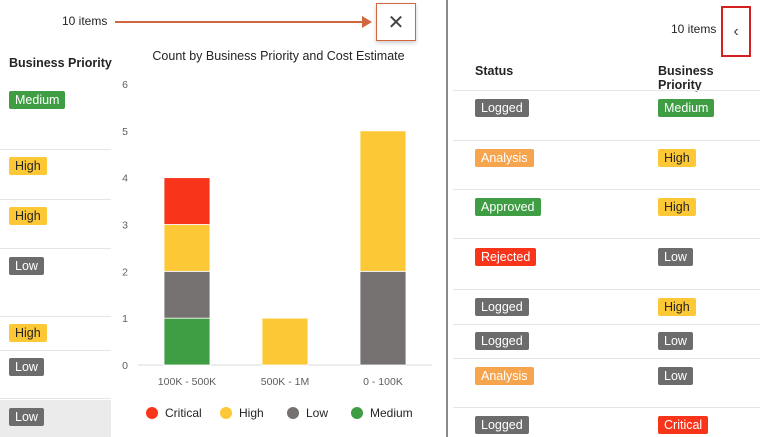 The width and height of the screenshot is (760, 437). Describe the element at coordinates (683, 425) in the screenshot. I see `priority-badge: Critical` at that location.